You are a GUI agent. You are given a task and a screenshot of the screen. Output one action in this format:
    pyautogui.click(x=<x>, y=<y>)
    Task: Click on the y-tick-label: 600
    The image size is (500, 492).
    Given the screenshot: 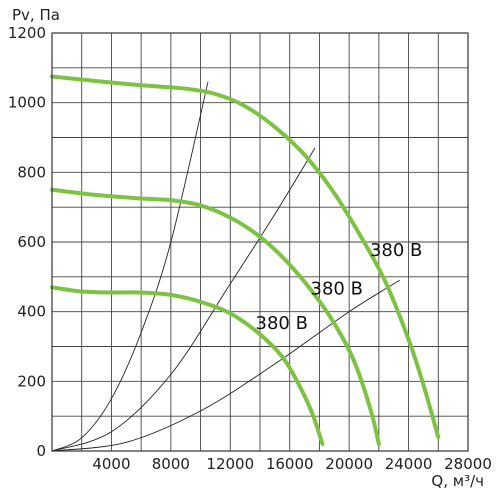 What is the action you would take?
    pyautogui.click(x=31, y=242)
    